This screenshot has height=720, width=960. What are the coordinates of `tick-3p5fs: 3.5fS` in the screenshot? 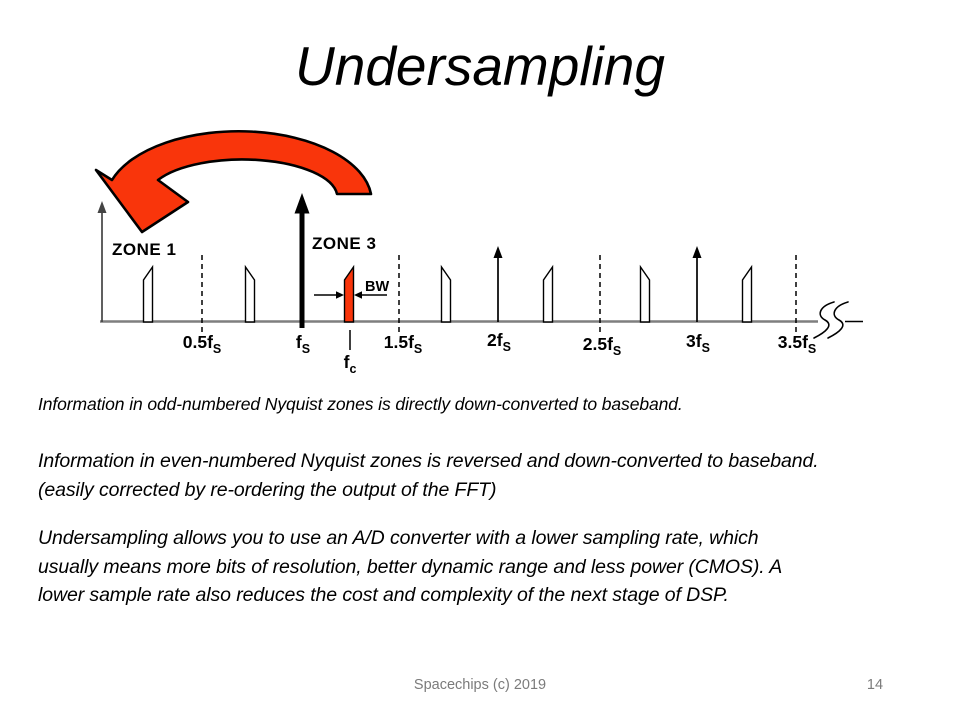 It's located at (797, 344).